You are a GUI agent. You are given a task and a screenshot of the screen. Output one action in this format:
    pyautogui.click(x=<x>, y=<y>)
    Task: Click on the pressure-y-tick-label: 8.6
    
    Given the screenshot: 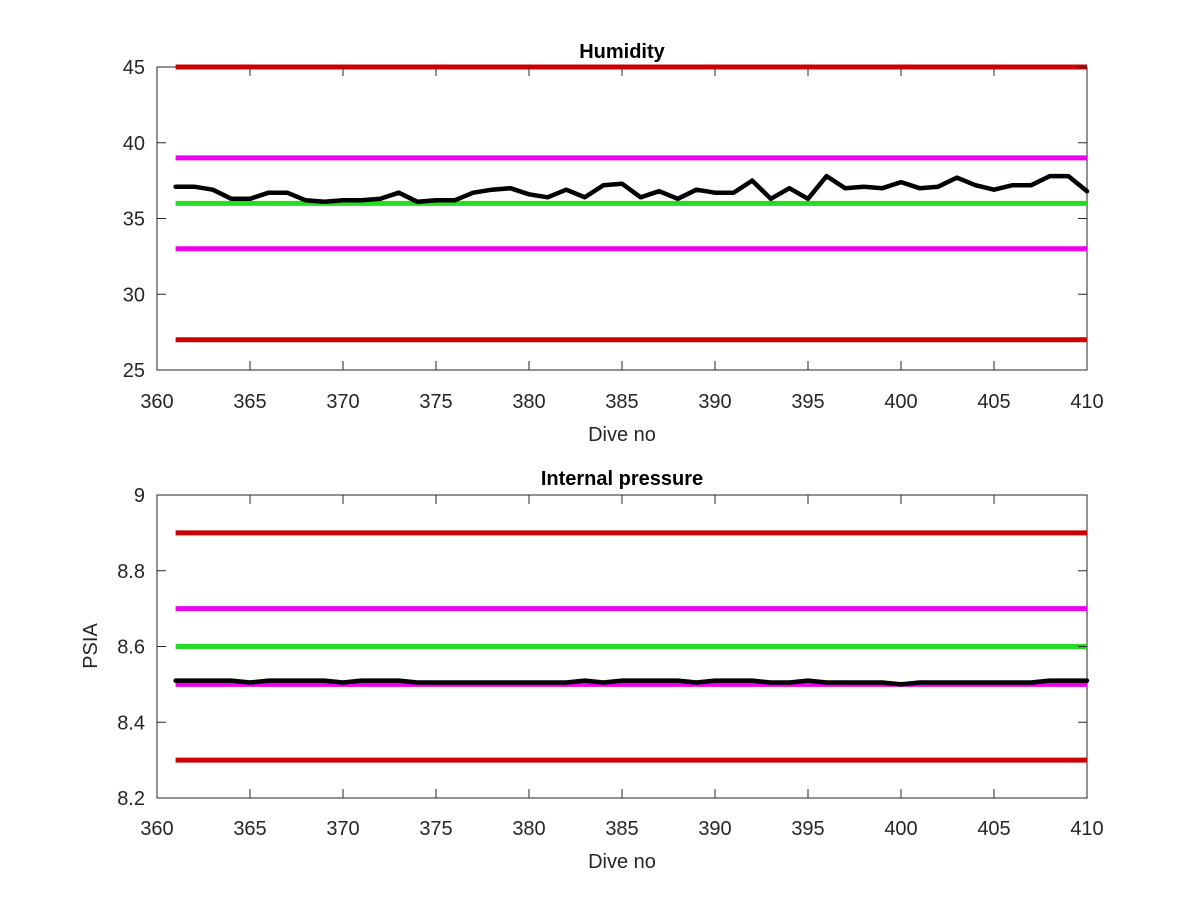 What is the action you would take?
    pyautogui.click(x=131, y=648)
    